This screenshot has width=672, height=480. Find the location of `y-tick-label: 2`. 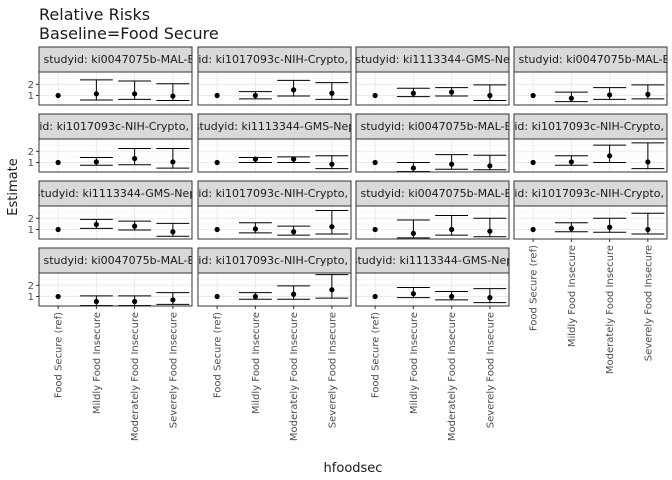

y-tick-label: 2 is located at coordinates (31, 152).